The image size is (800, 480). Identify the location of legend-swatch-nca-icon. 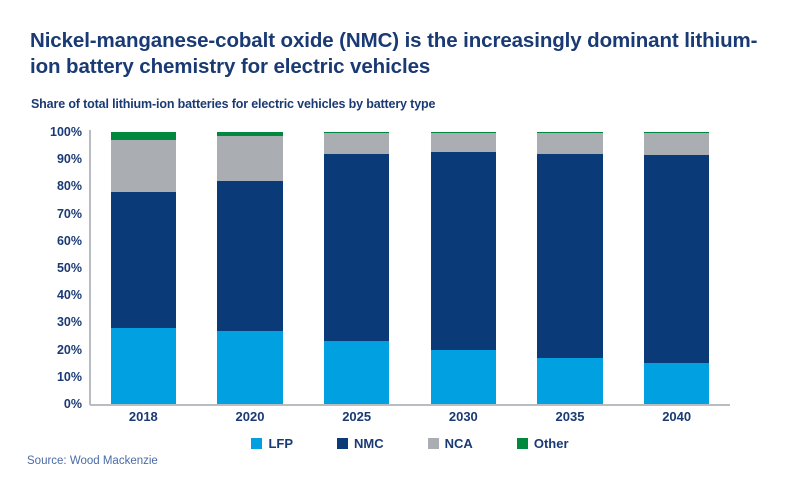
(433, 443).